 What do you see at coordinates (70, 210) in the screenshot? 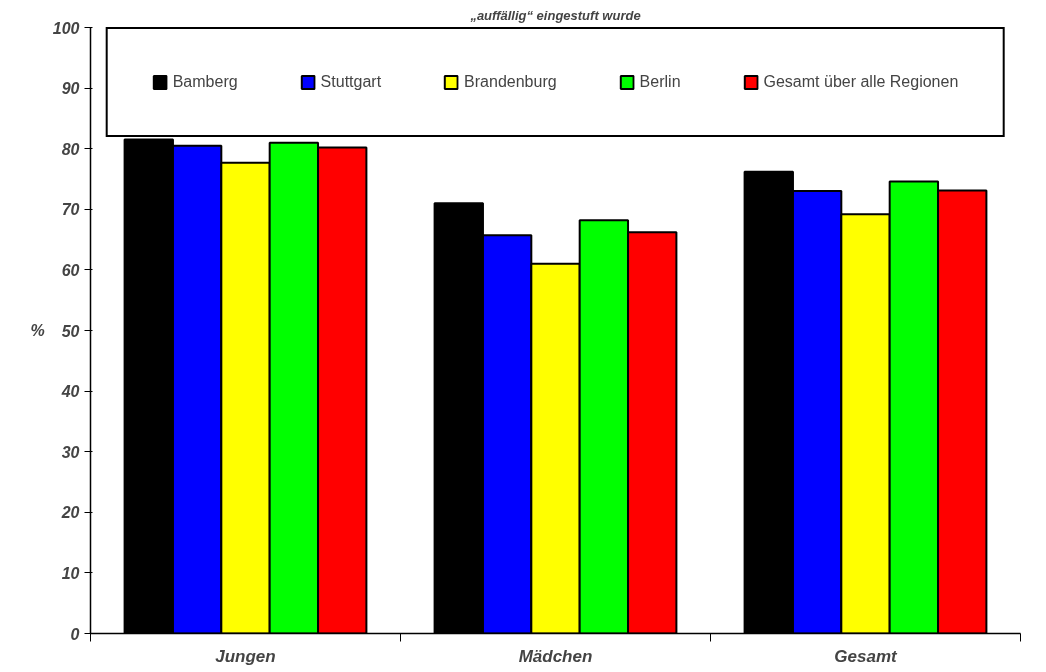
I see `y-tick-label: 70` at bounding box center [70, 210].